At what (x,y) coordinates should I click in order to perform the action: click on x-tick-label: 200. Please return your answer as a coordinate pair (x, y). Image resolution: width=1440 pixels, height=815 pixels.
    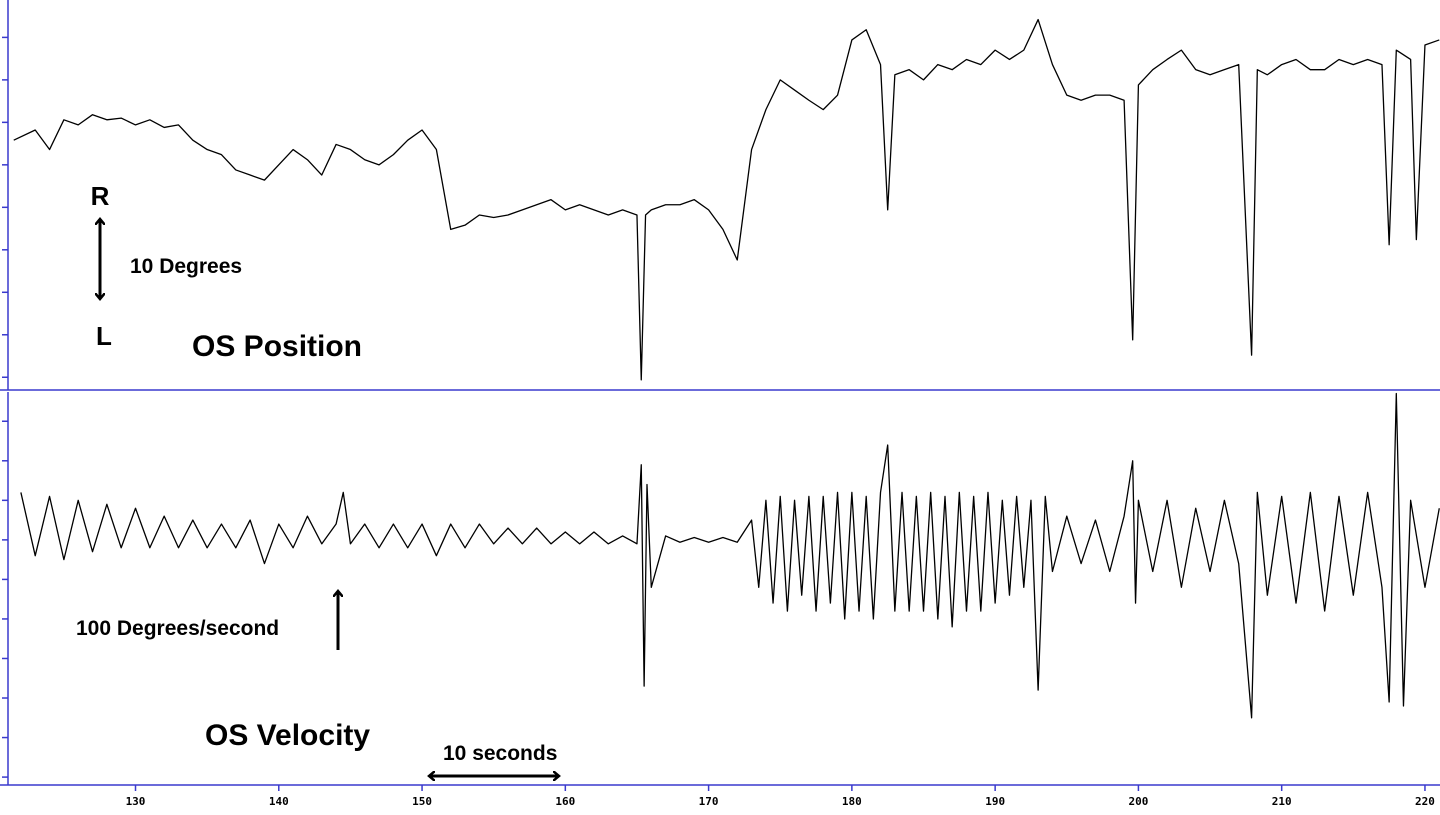
    Looking at the image, I should click on (1138, 801).